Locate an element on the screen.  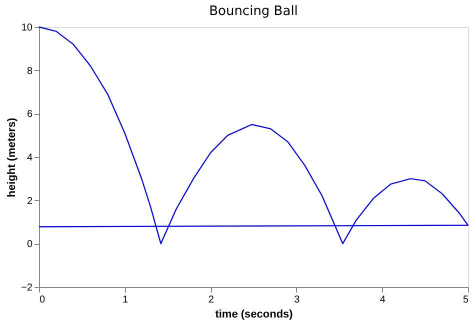
x-tick-label: 5 is located at coordinates (465, 300).